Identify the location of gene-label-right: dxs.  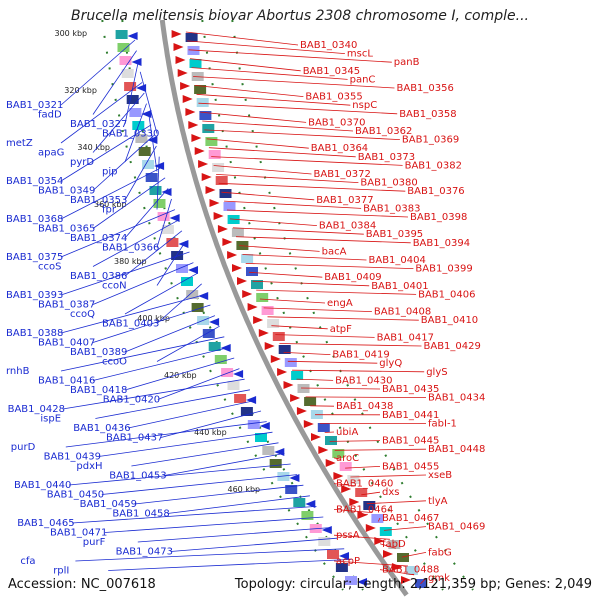
(390, 492).